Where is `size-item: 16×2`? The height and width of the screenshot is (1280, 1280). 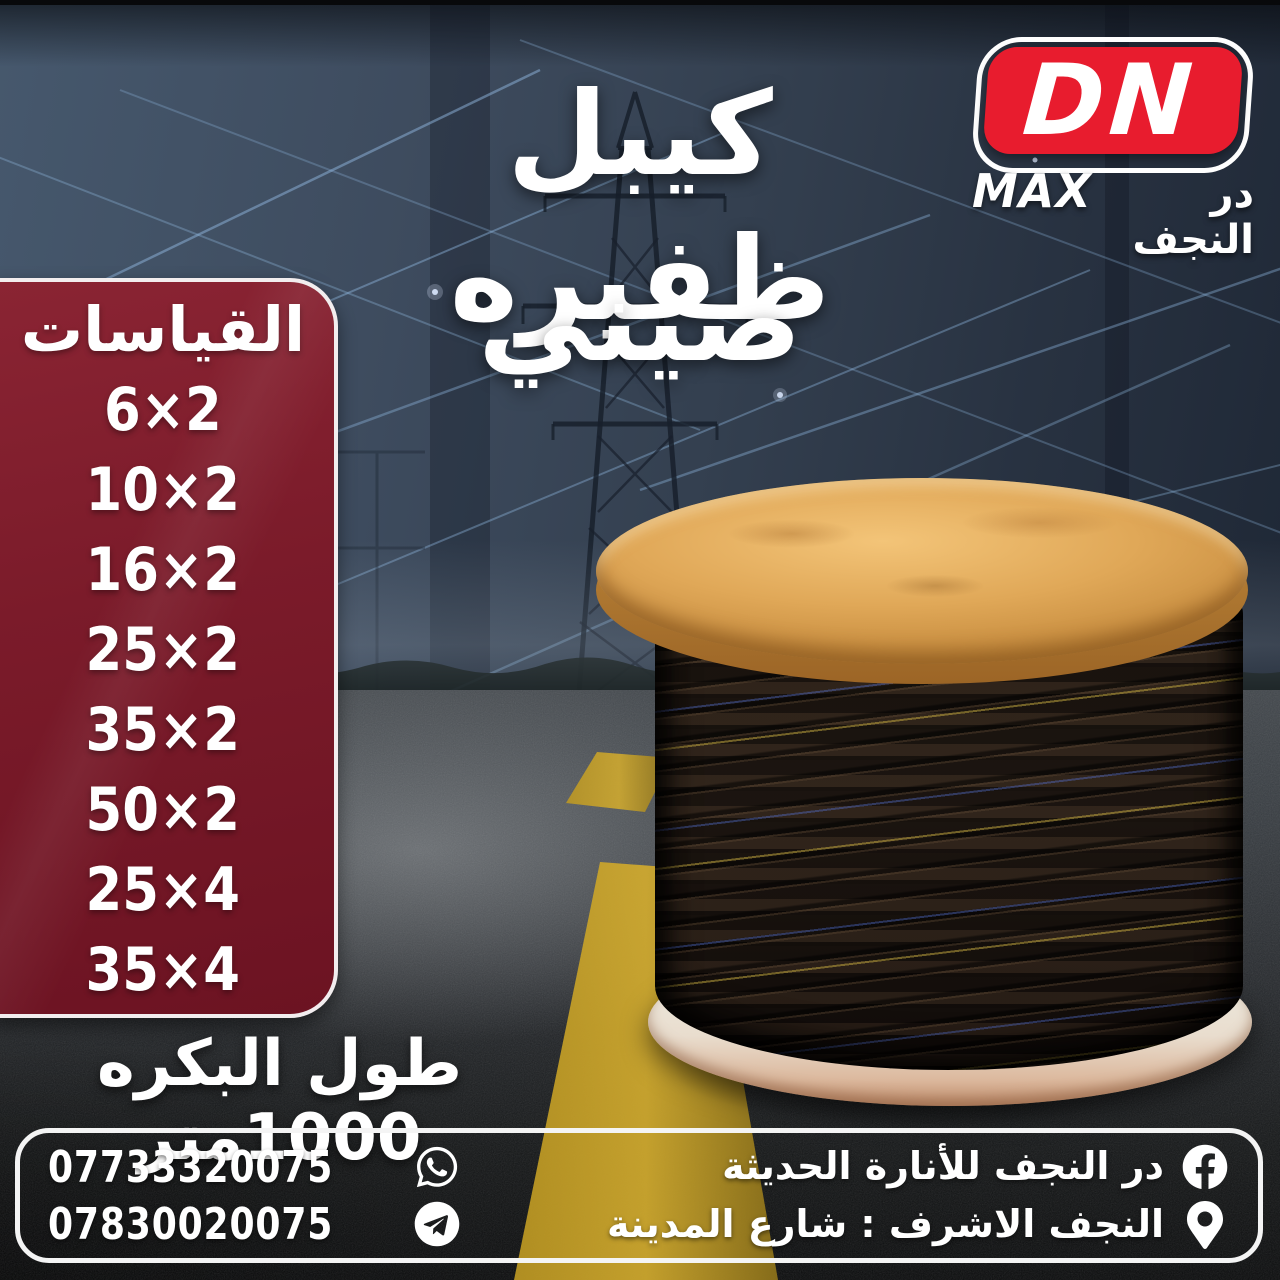
size-item: 16×2 is located at coordinates (167, 570).